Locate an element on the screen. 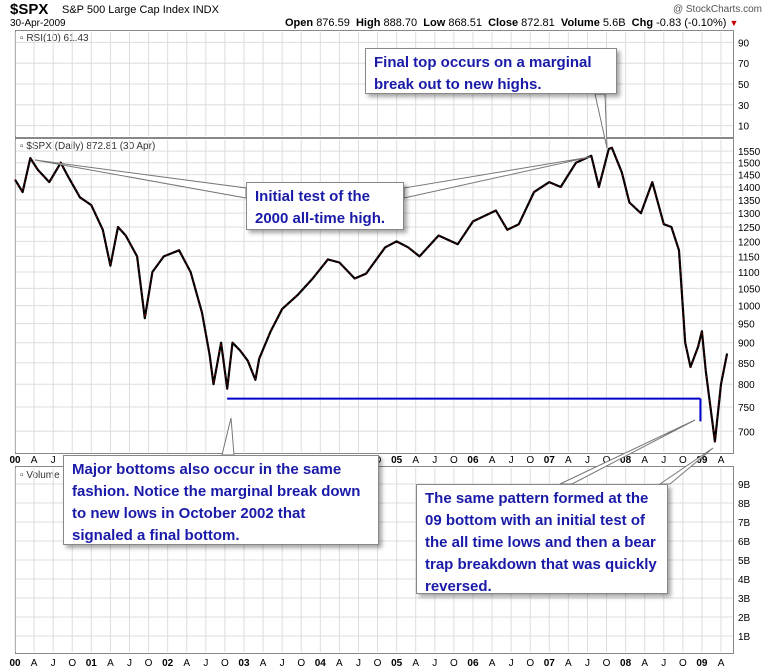 This screenshot has height=672, width=780. price-icon: ▫ is located at coordinates (22, 146).